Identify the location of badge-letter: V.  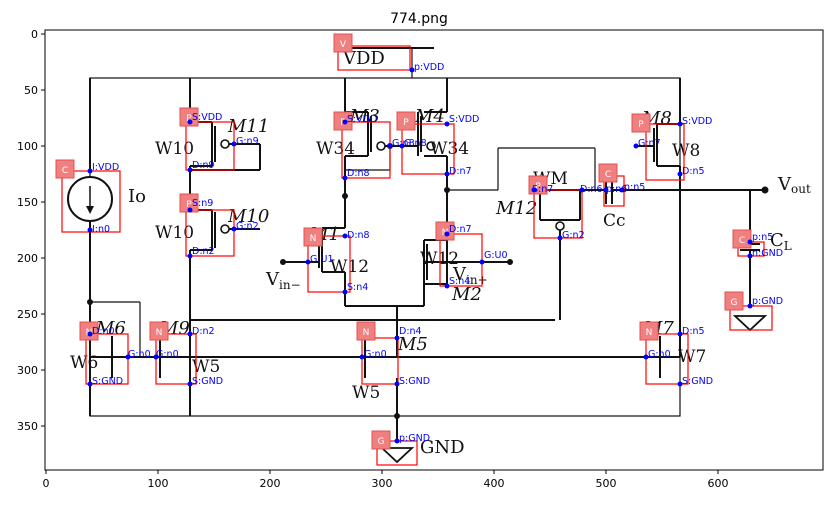
(343, 45).